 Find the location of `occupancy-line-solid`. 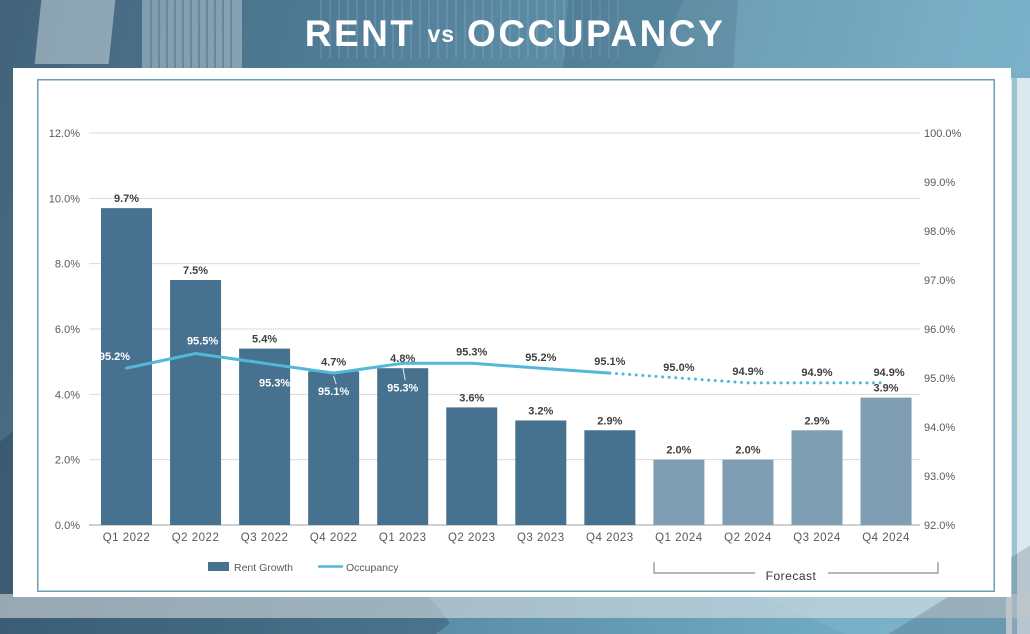

occupancy-line-solid is located at coordinates (368, 363).